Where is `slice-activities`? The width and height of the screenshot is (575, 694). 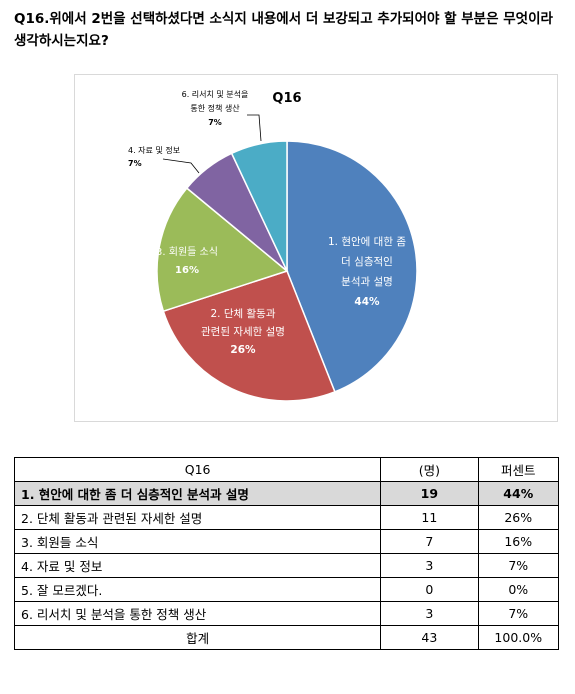
slice-activities is located at coordinates (249, 336).